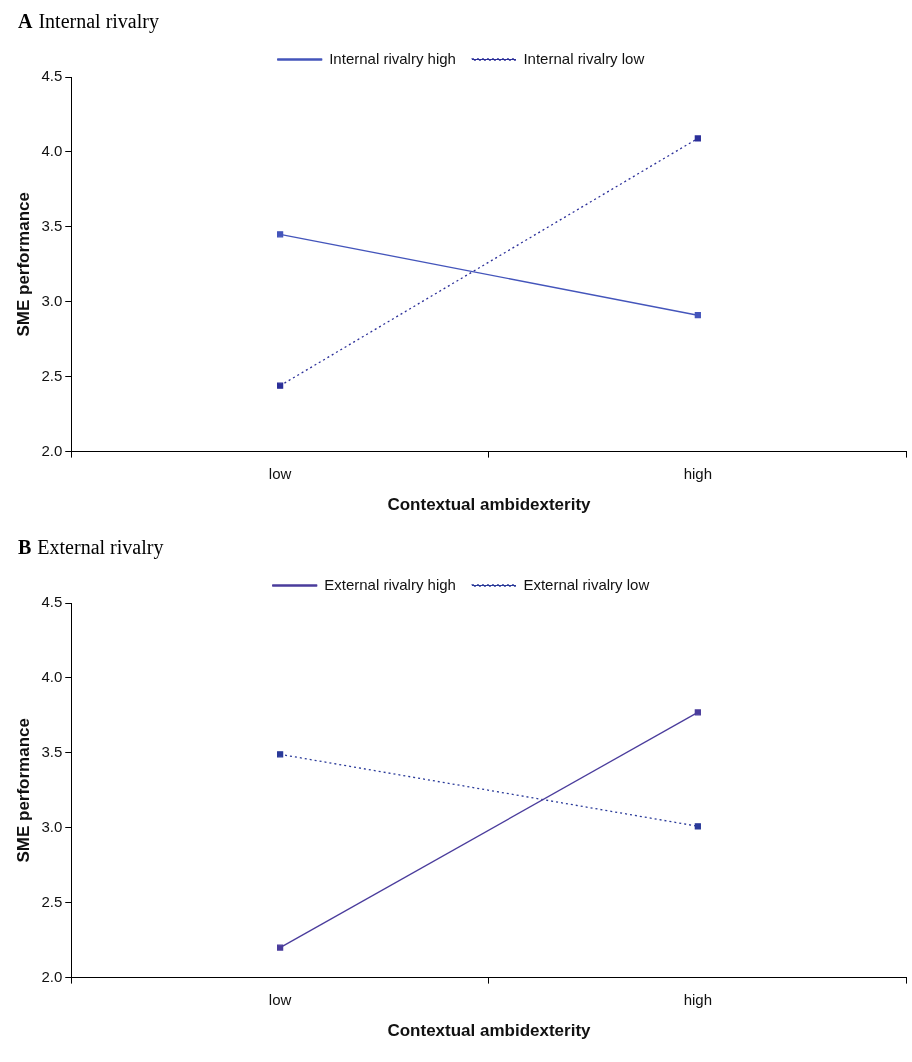 The width and height of the screenshot is (912, 1062). I want to click on legend-label: External rivalry high, so click(390, 584).